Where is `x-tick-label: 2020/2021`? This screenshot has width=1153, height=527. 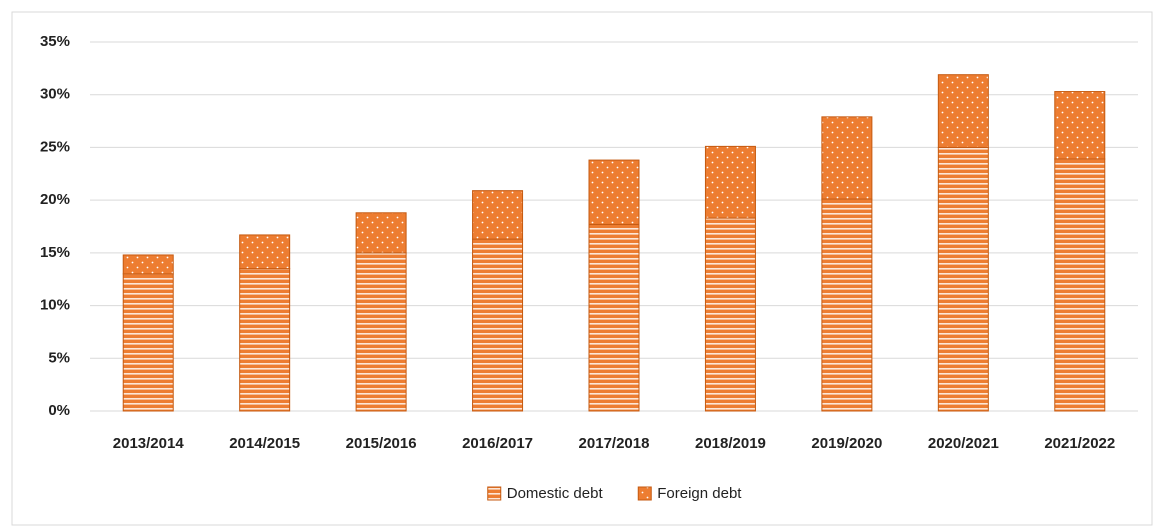 x-tick-label: 2020/2021 is located at coordinates (963, 443).